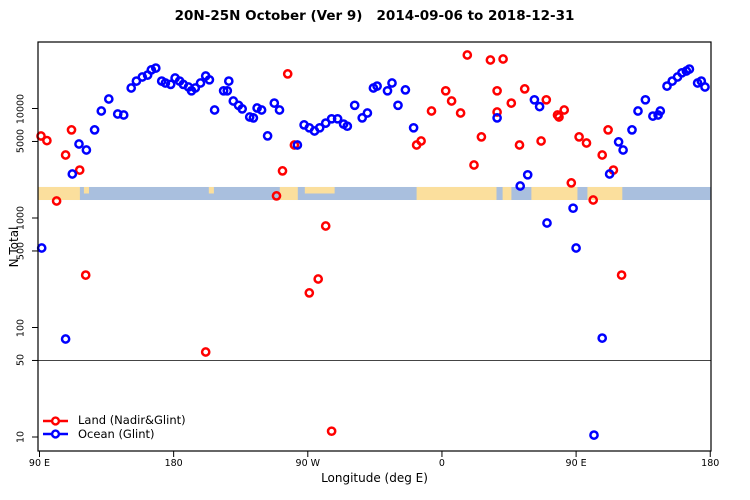 The image size is (750, 500). What do you see at coordinates (710, 463) in the screenshot?
I see `x-tick-label: 180` at bounding box center [710, 463].